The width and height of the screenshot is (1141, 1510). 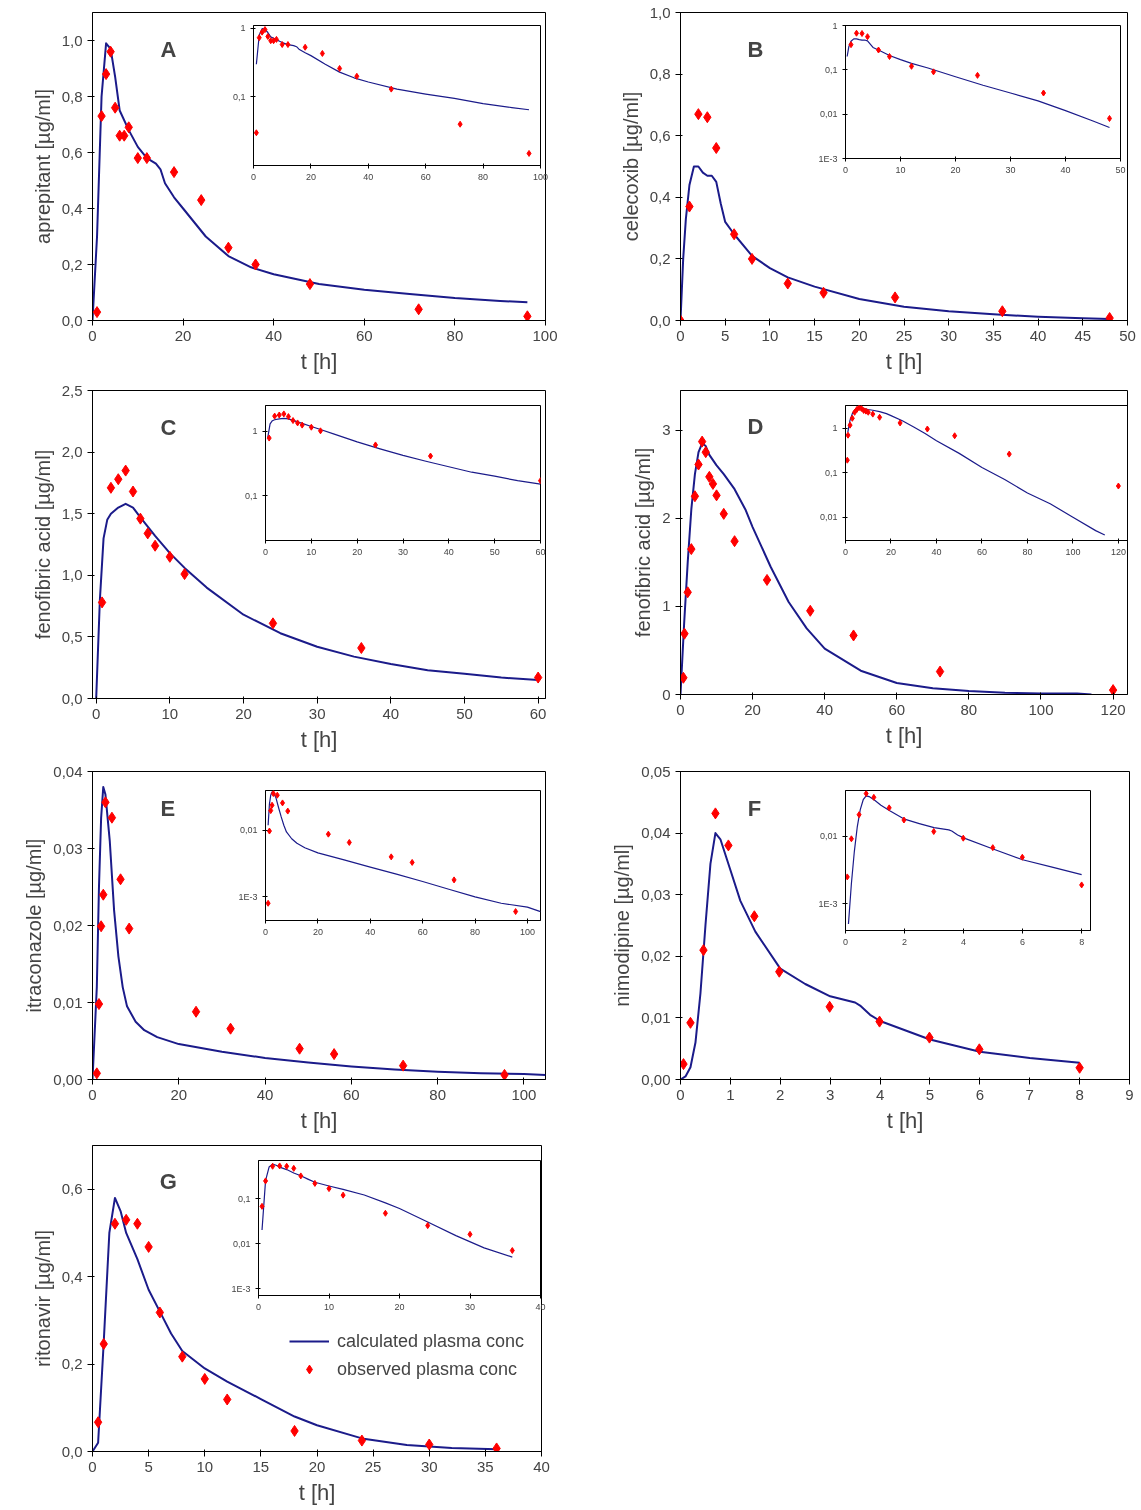 What do you see at coordinates (660, 74) in the screenshot?
I see `y-tick-label: 0,8` at bounding box center [660, 74].